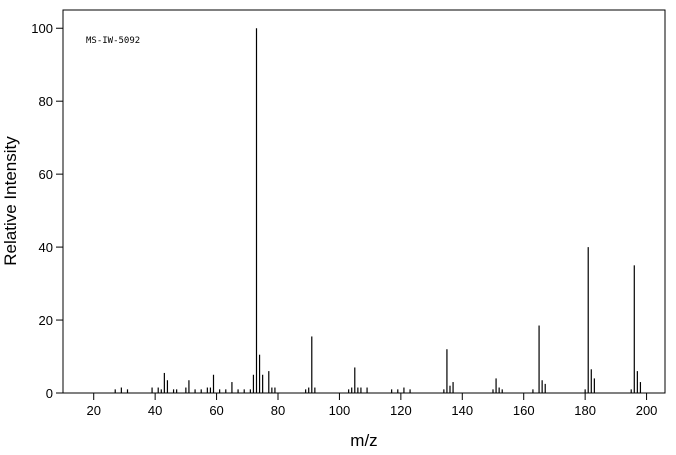 The width and height of the screenshot is (676, 455). I want to click on y-tick-label: 20, so click(46, 320).